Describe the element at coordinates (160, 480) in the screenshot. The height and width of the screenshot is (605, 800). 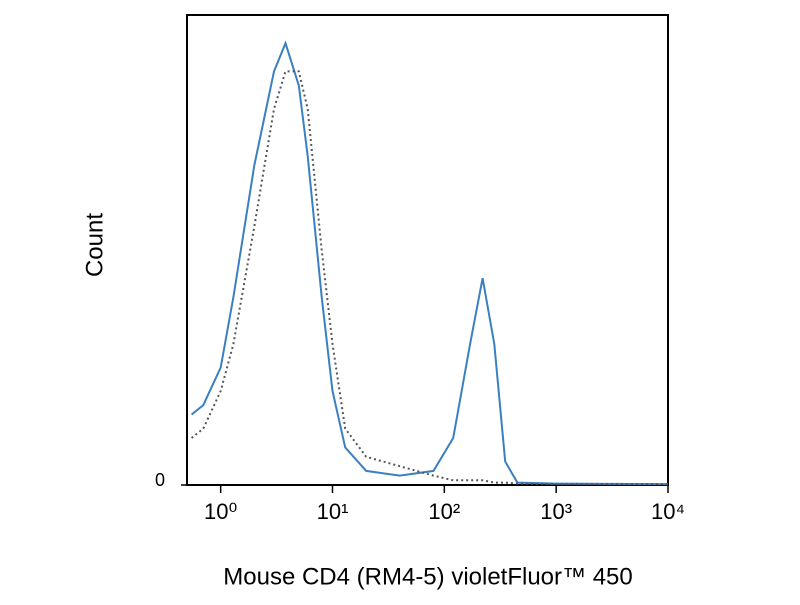
I see `y-tick-label: 0` at that location.